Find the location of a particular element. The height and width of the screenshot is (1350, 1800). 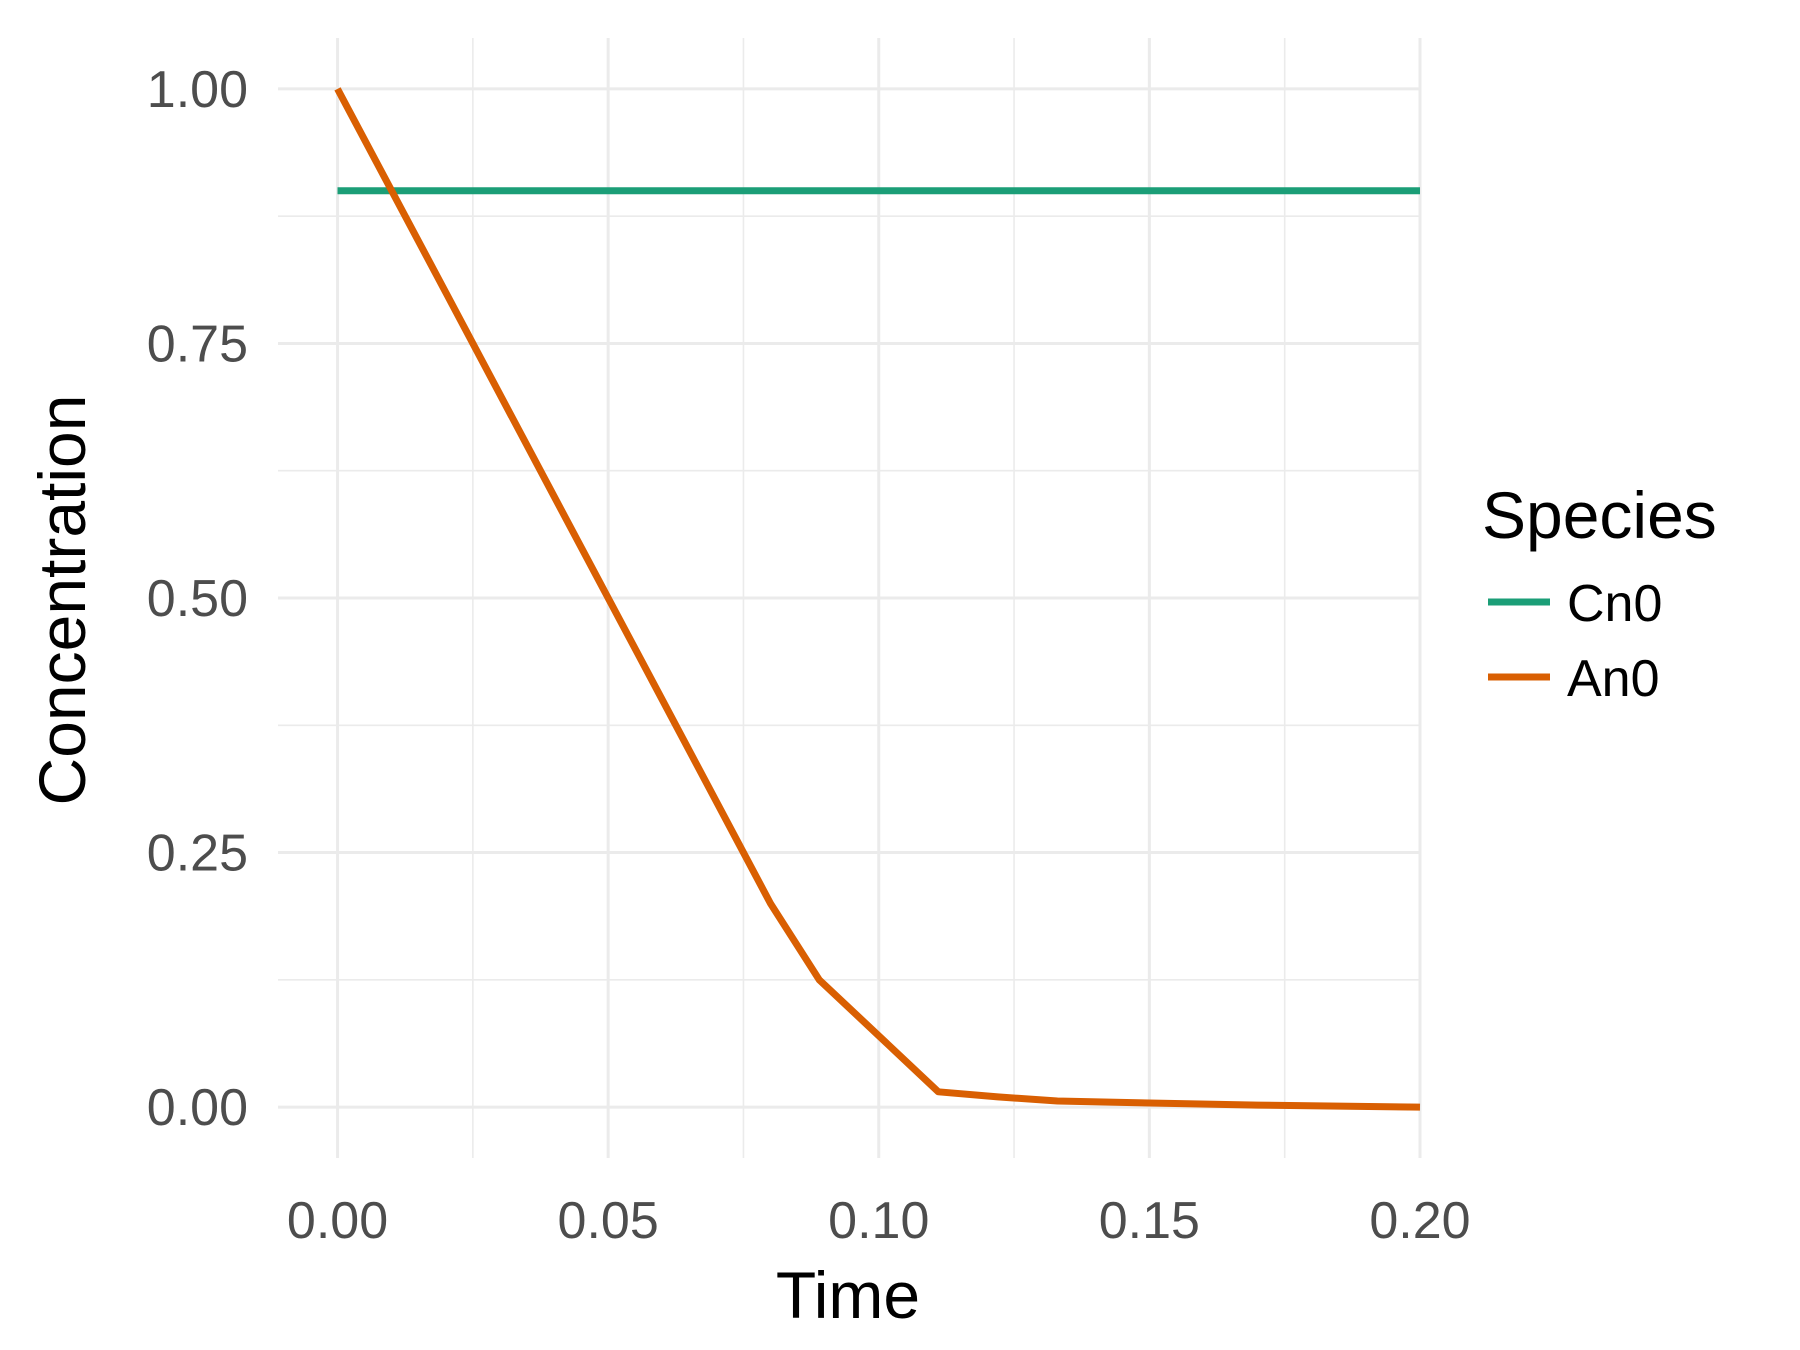

x-tick-label: 0.15 is located at coordinates (1149, 1221).